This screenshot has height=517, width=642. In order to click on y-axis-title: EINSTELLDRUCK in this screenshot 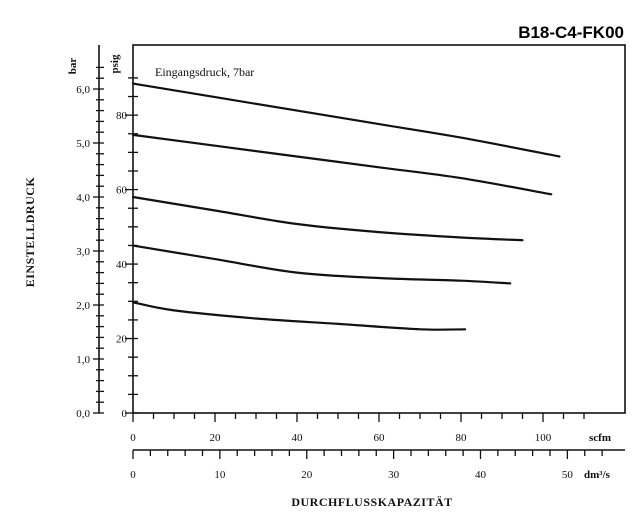, I will do `click(30, 232)`.